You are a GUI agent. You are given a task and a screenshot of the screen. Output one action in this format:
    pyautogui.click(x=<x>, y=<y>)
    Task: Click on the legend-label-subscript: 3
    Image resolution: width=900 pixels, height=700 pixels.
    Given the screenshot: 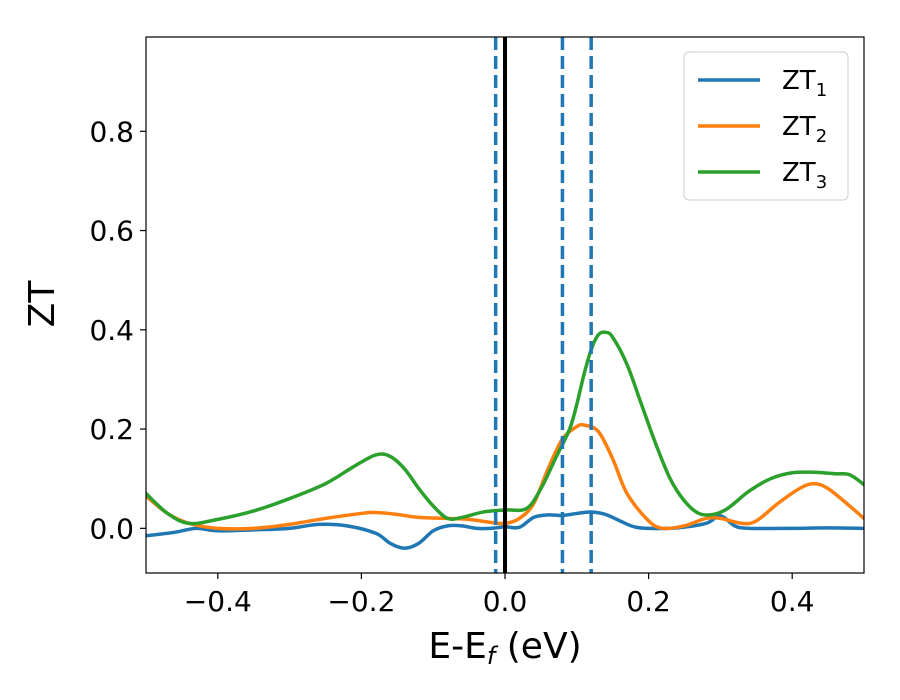 What is the action you would take?
    pyautogui.click(x=821, y=182)
    